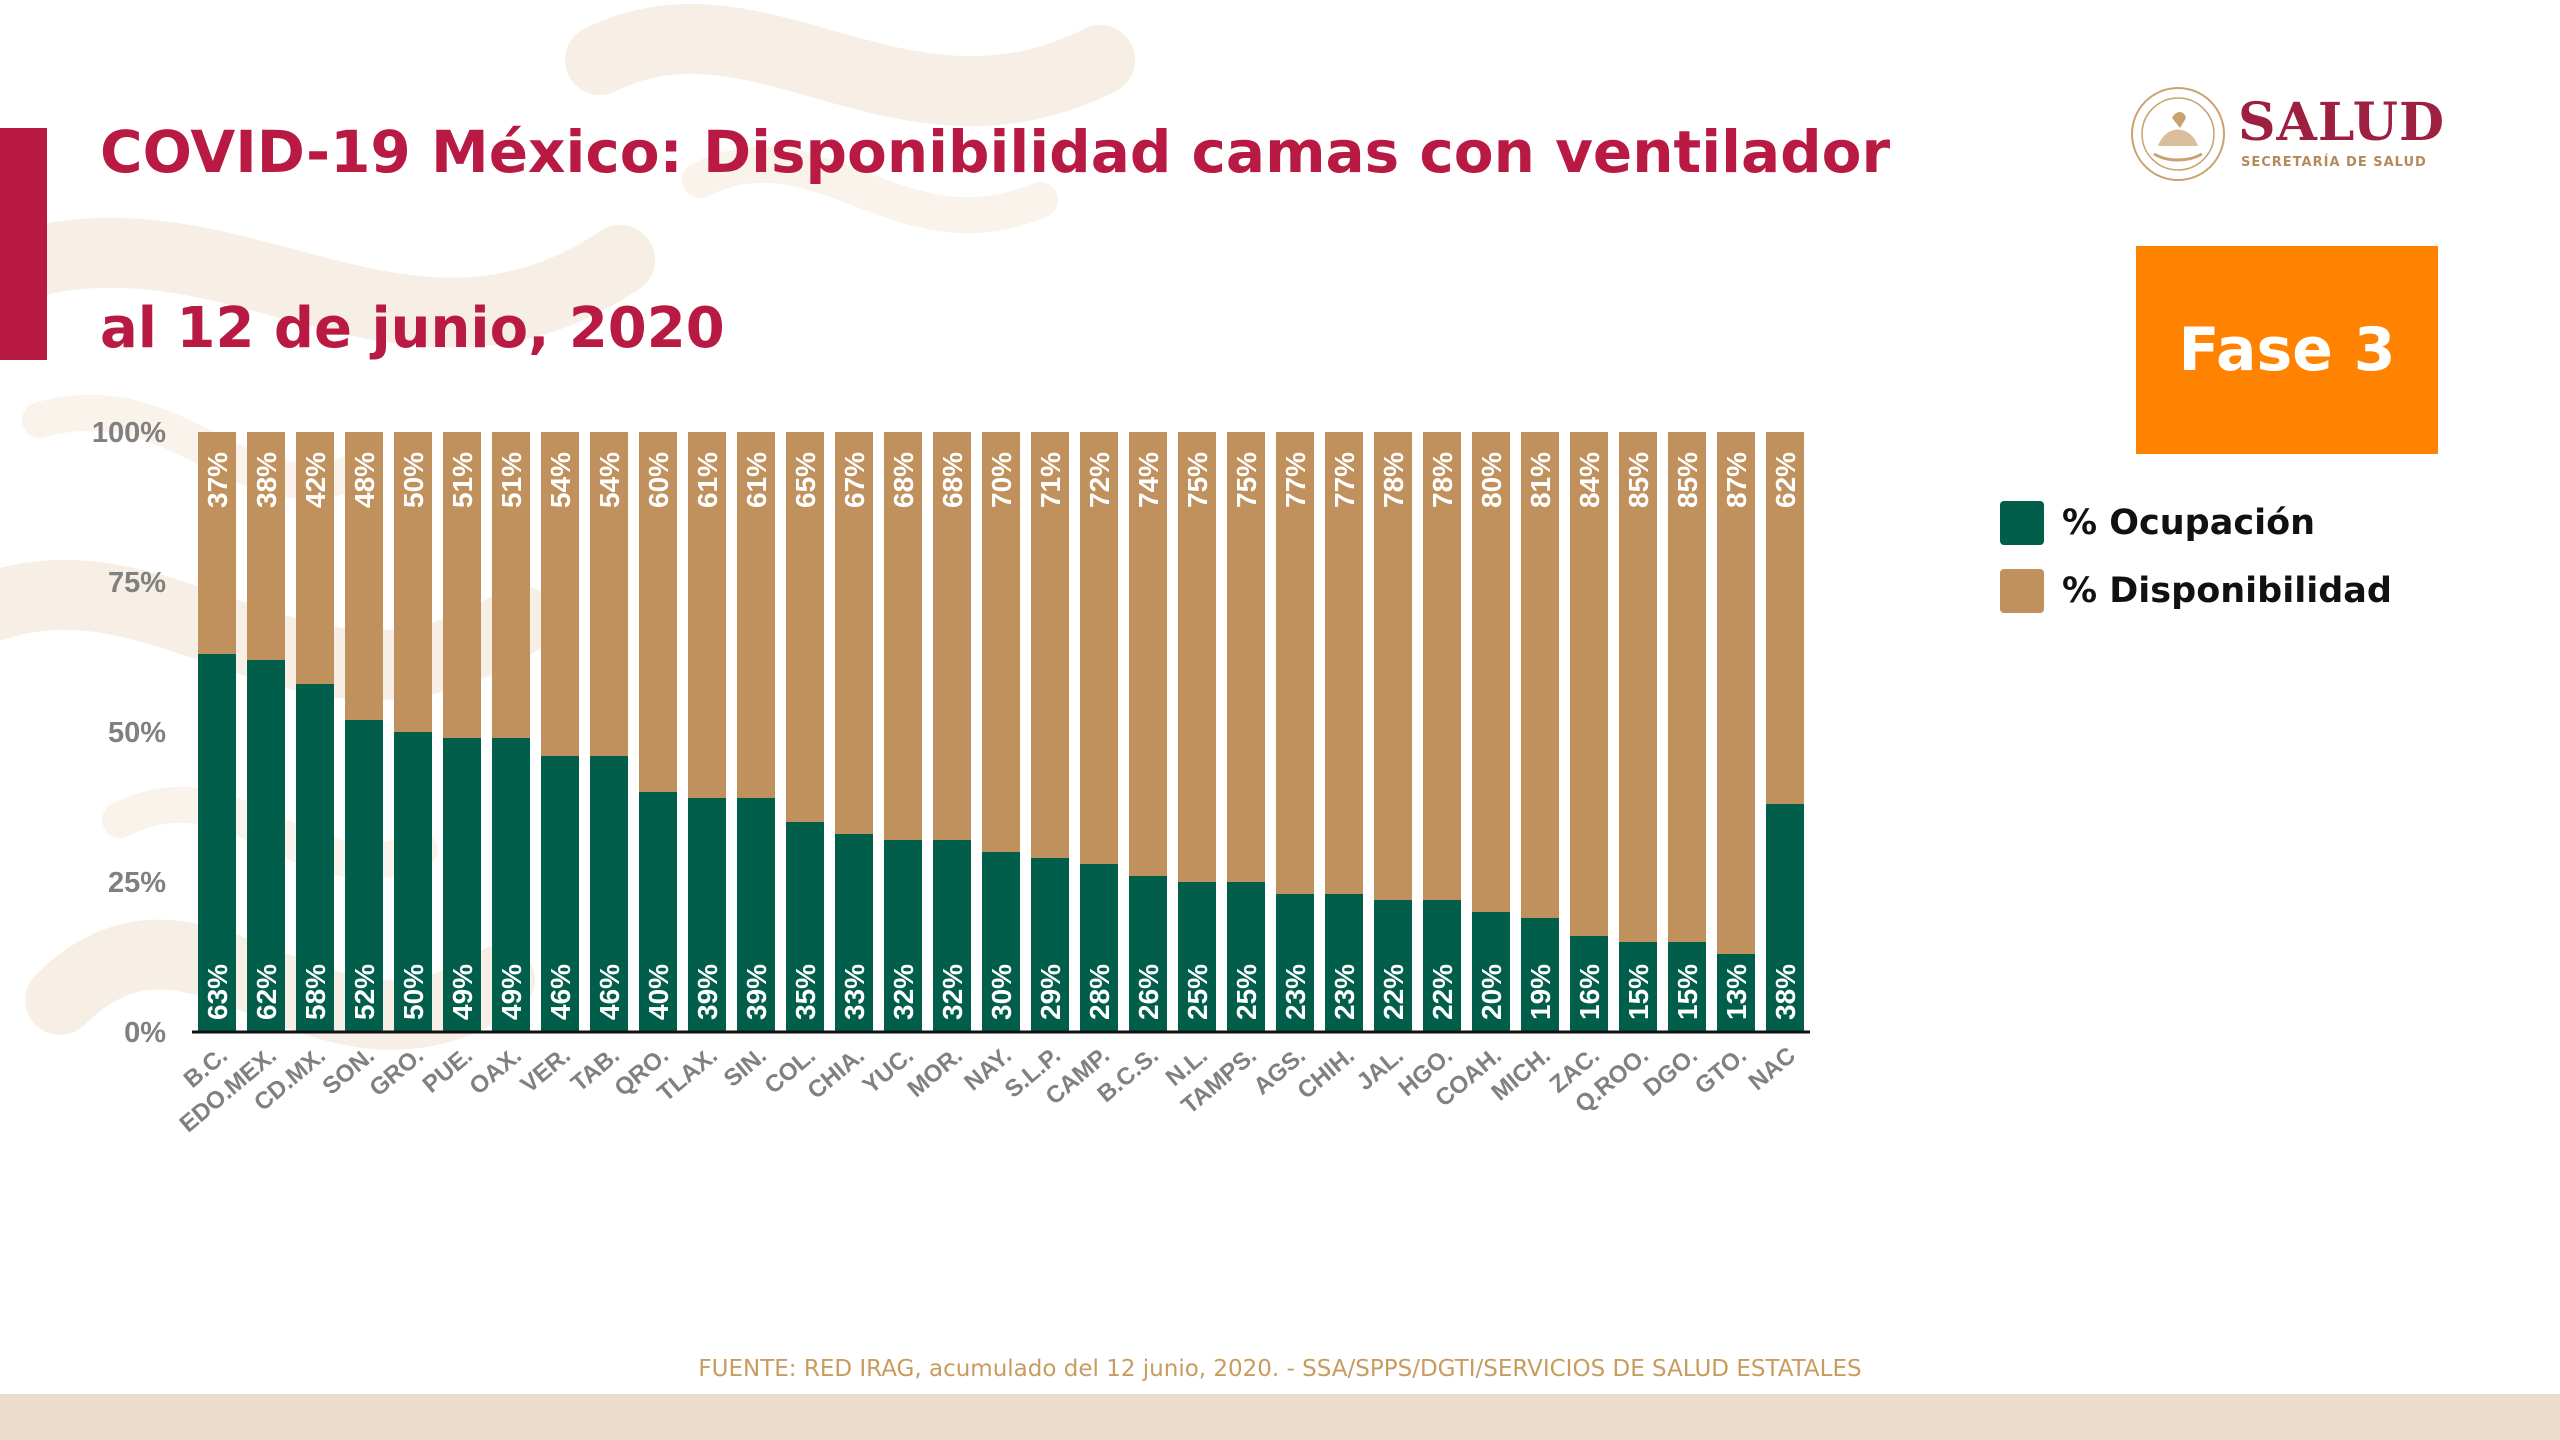 This screenshot has width=2560, height=1440. I want to click on legend-item-occupancy: % Ocupación, so click(2196, 523).